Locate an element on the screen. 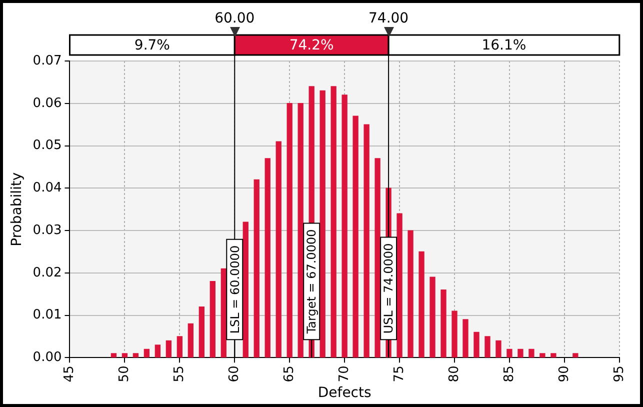  x-tick-label: 55 is located at coordinates (180, 374).